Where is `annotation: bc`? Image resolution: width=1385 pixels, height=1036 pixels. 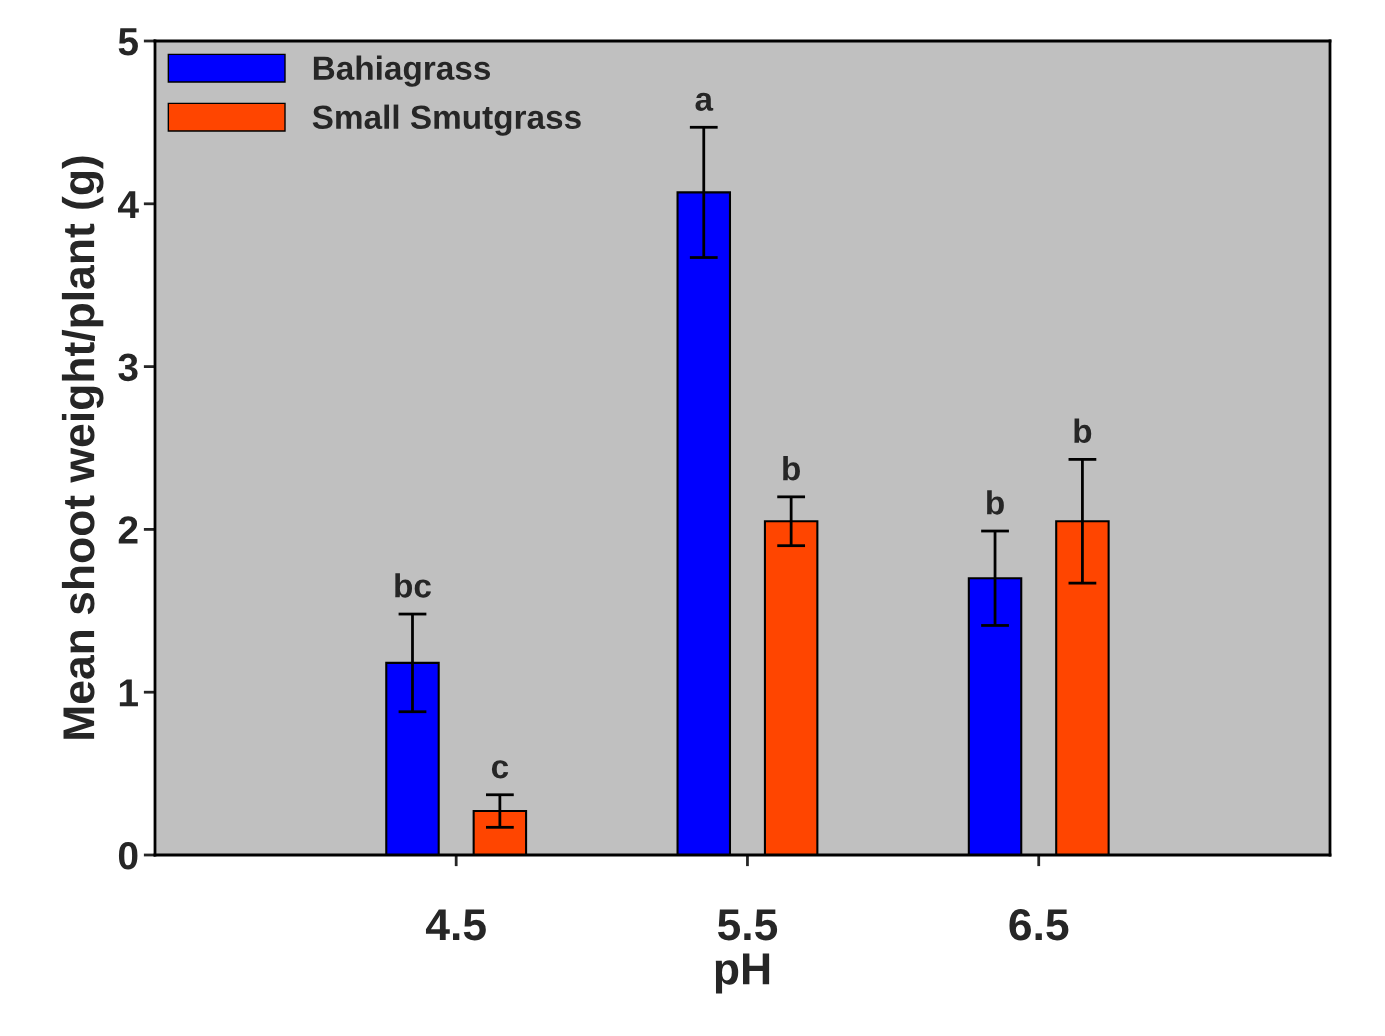
annotation: bc is located at coordinates (413, 585).